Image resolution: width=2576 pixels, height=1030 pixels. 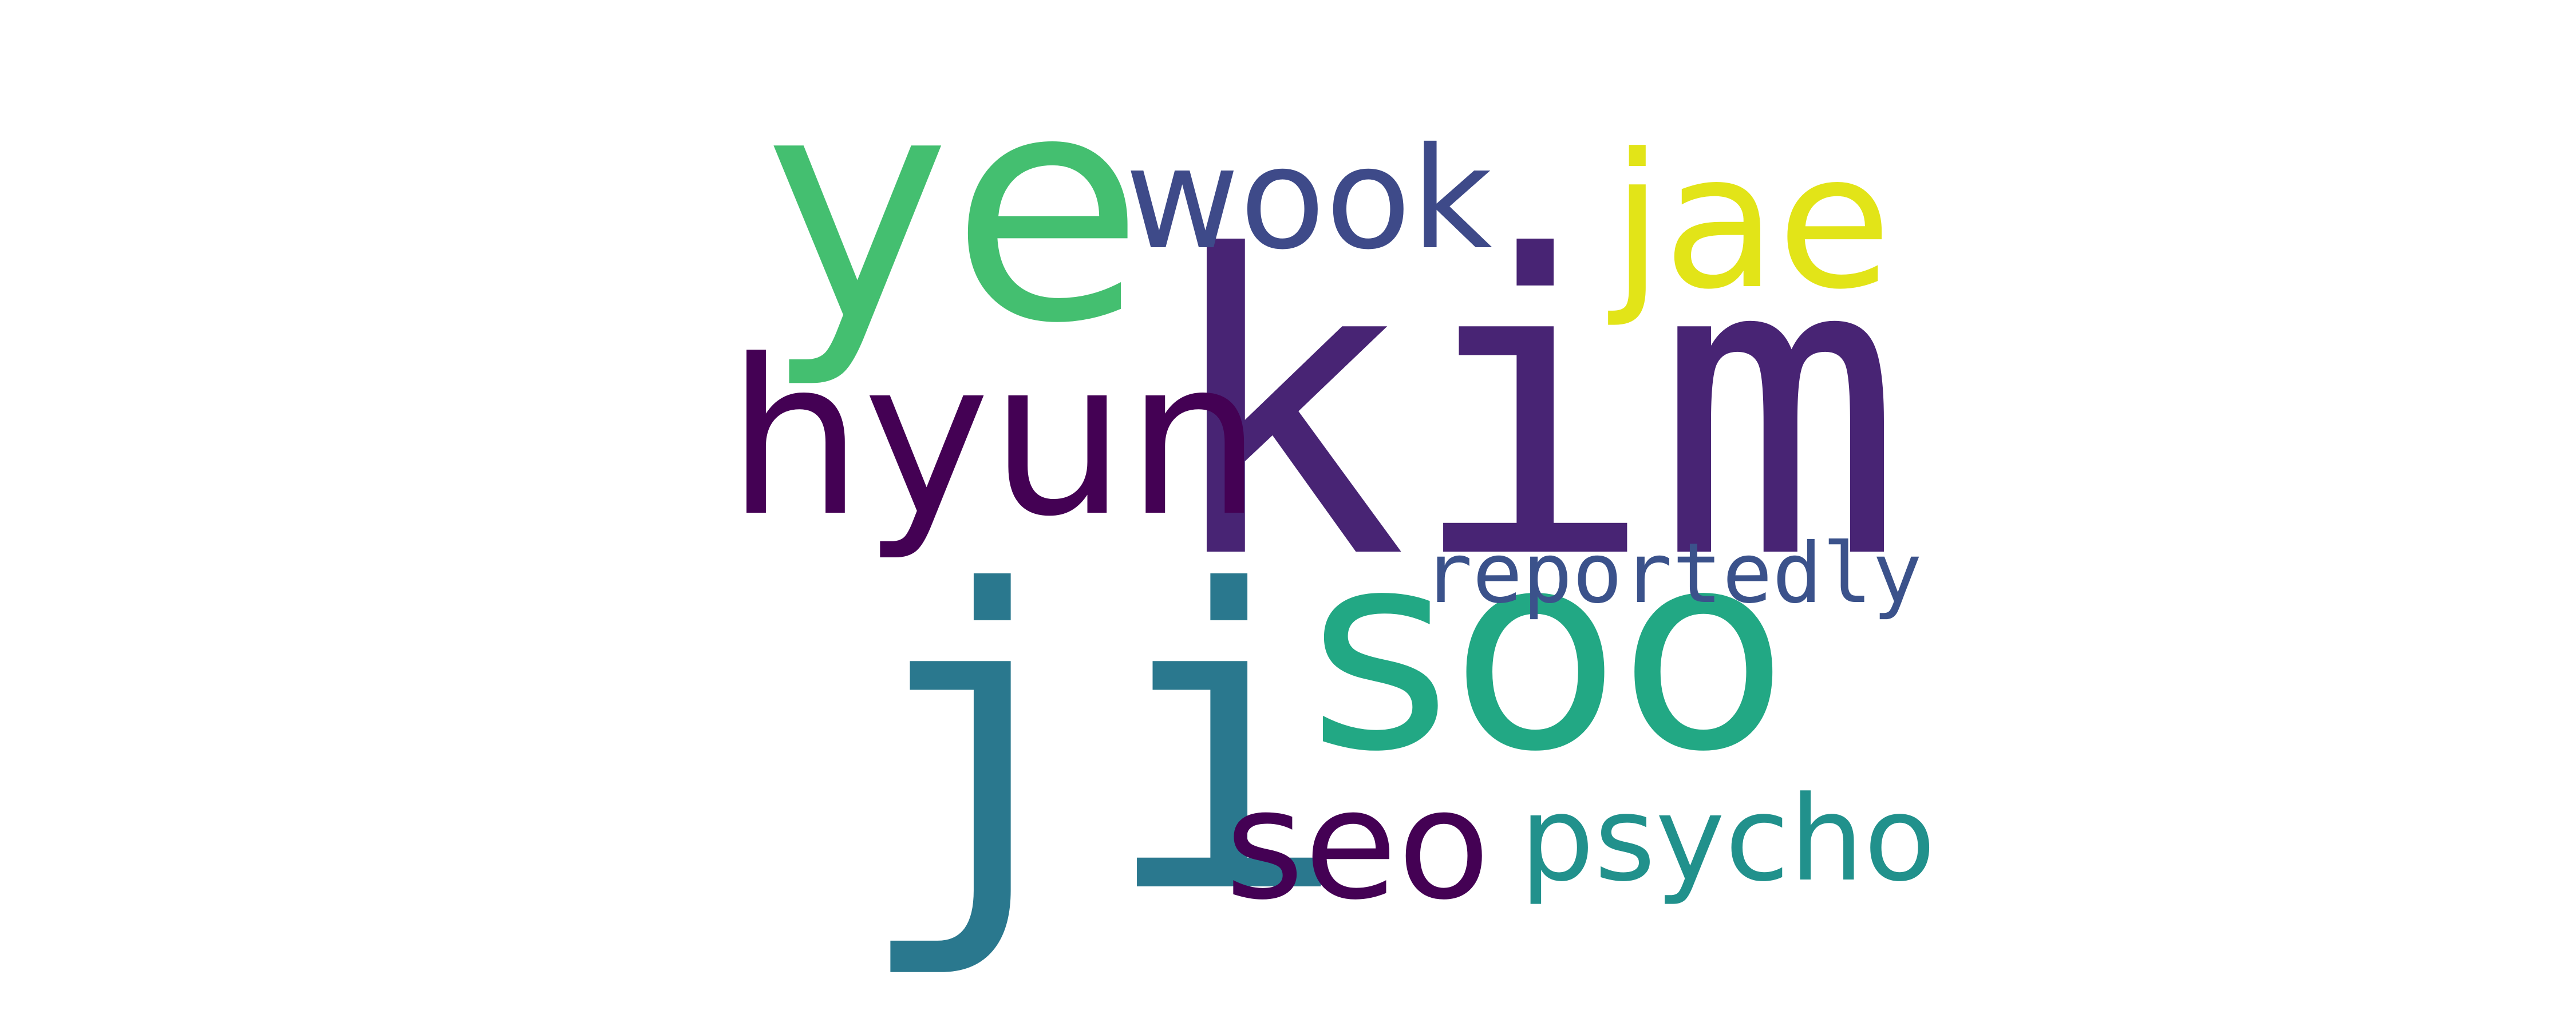 What do you see at coordinates (1358, 845) in the screenshot?
I see `word-seo: seo` at bounding box center [1358, 845].